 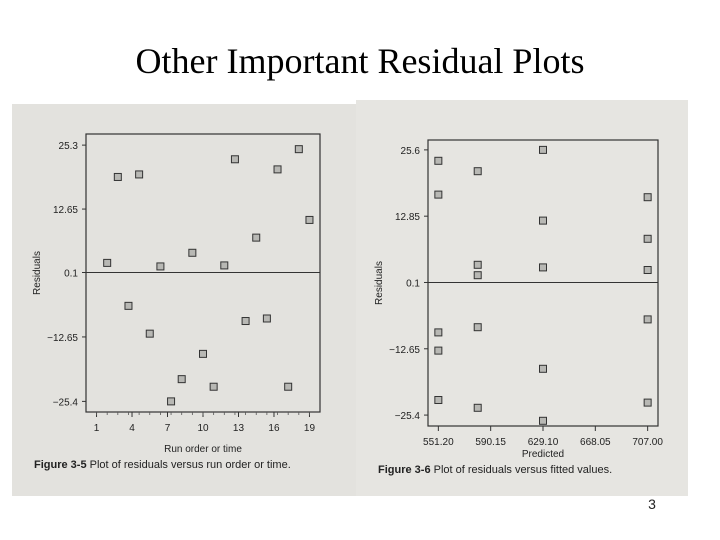 What do you see at coordinates (543, 442) in the screenshot?
I see `x-tick-label: 629.10` at bounding box center [543, 442].